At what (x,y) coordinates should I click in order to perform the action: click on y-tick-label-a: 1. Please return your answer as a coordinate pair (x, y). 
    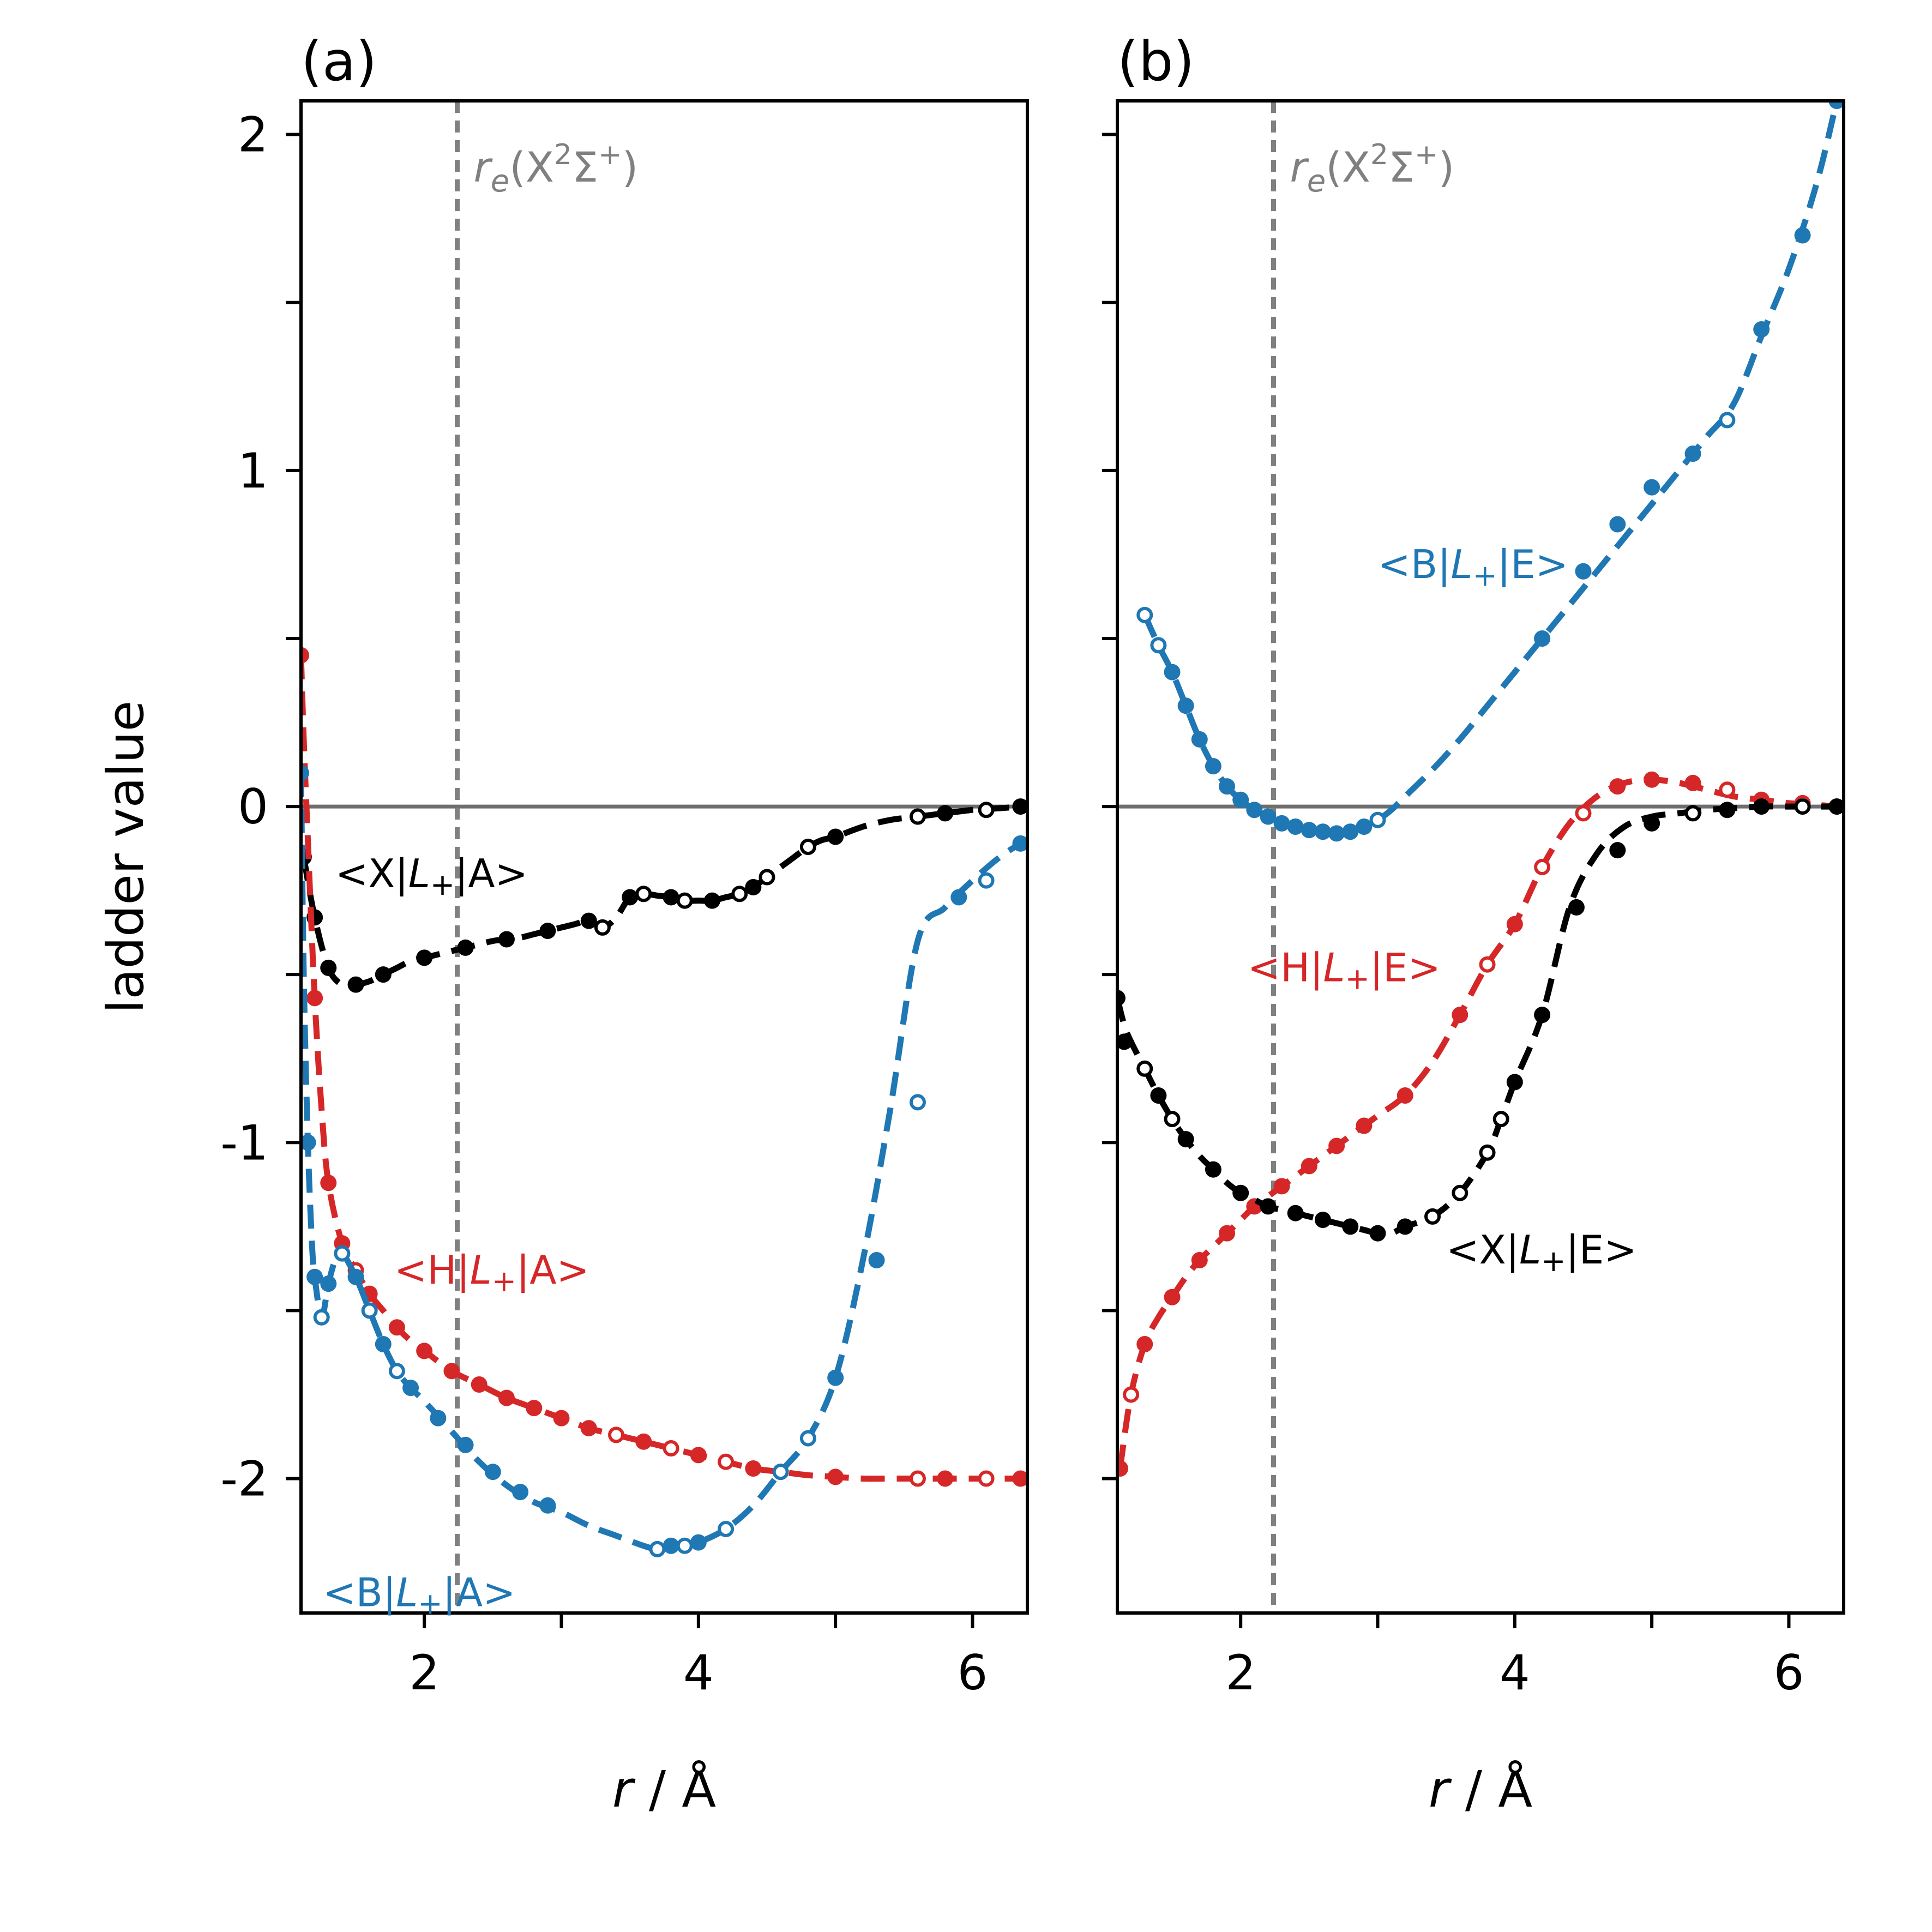
    Looking at the image, I should click on (253, 471).